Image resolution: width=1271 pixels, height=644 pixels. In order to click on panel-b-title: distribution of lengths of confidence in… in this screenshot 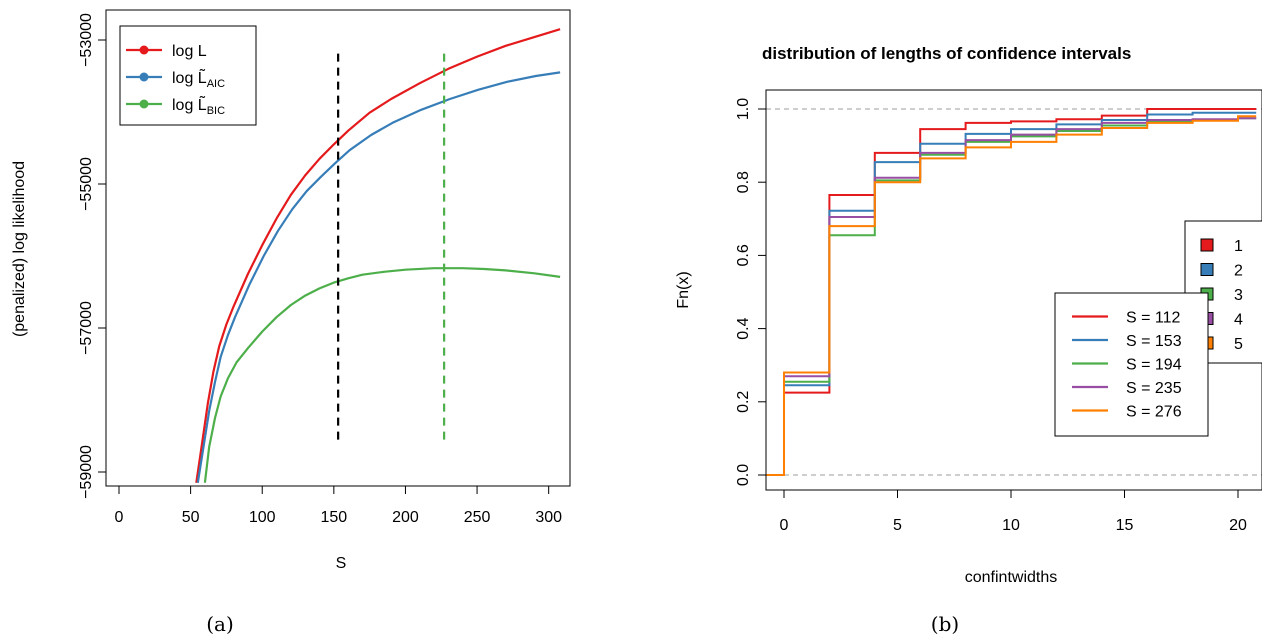, I will do `click(946, 53)`.